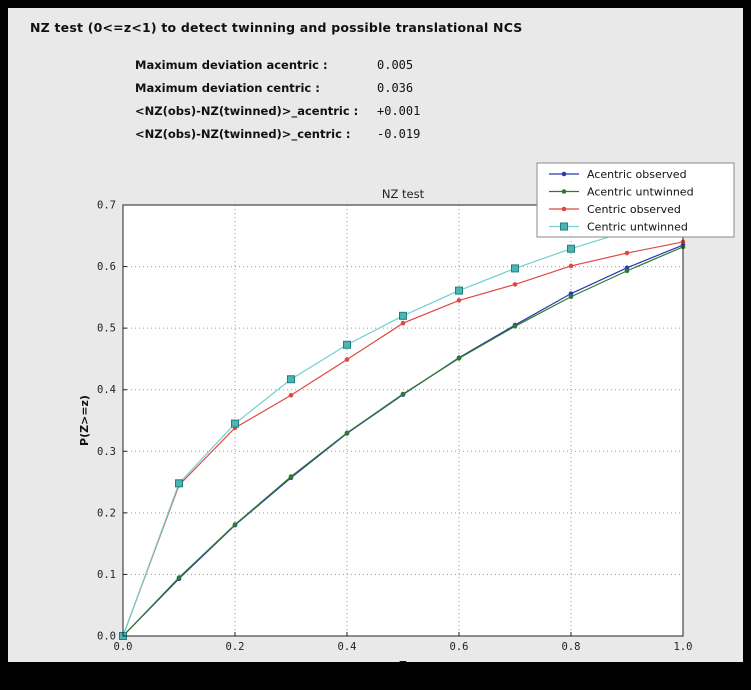 This screenshot has width=751, height=690. Describe the element at coordinates (106, 206) in the screenshot. I see `y-tick-label: 0.7` at that location.